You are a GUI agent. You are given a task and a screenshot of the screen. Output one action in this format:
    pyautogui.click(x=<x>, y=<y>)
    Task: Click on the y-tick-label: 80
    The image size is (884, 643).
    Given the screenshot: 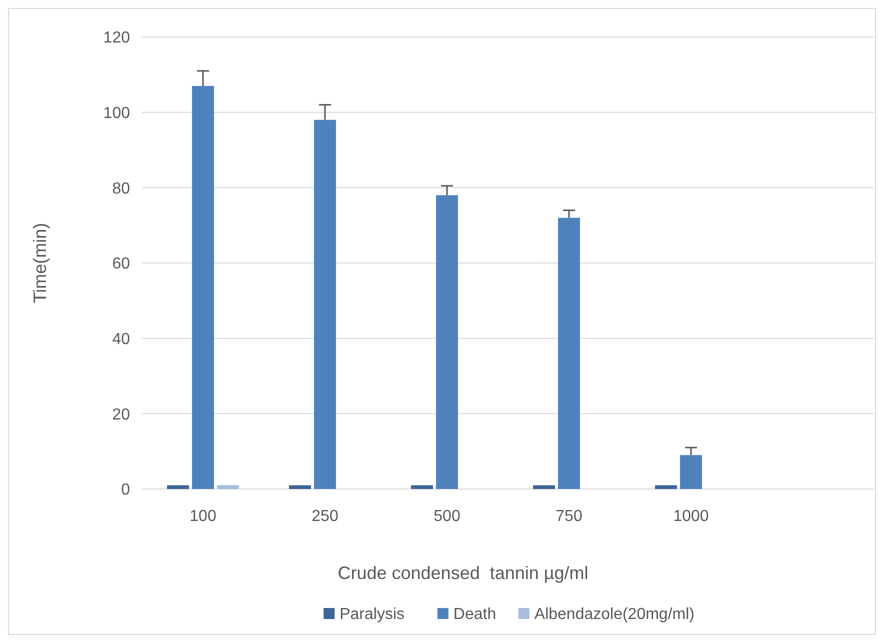 What is the action you would take?
    pyautogui.click(x=121, y=189)
    